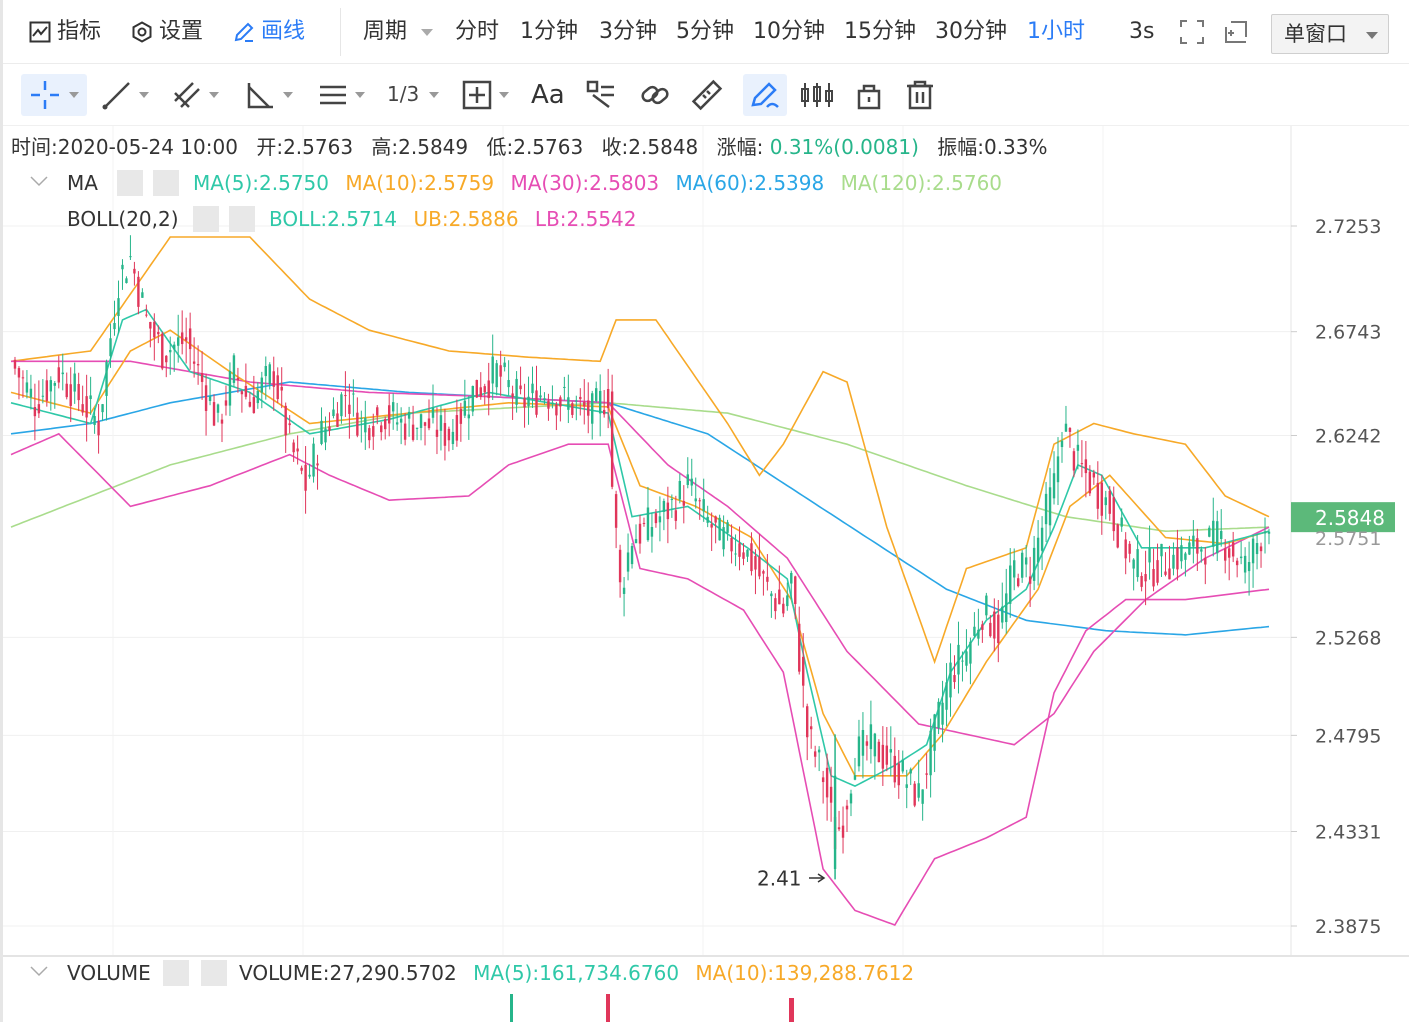 This screenshot has width=1409, height=1022. Describe the element at coordinates (1348, 539) in the screenshot. I see `overlay-price-label: 2.5751` at that location.